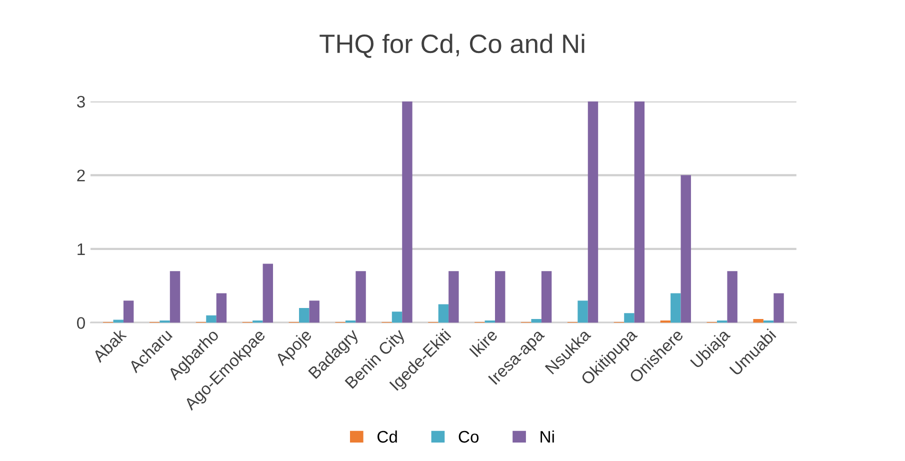  Describe the element at coordinates (547, 436) in the screenshot. I see `legend-label: Ni` at that location.